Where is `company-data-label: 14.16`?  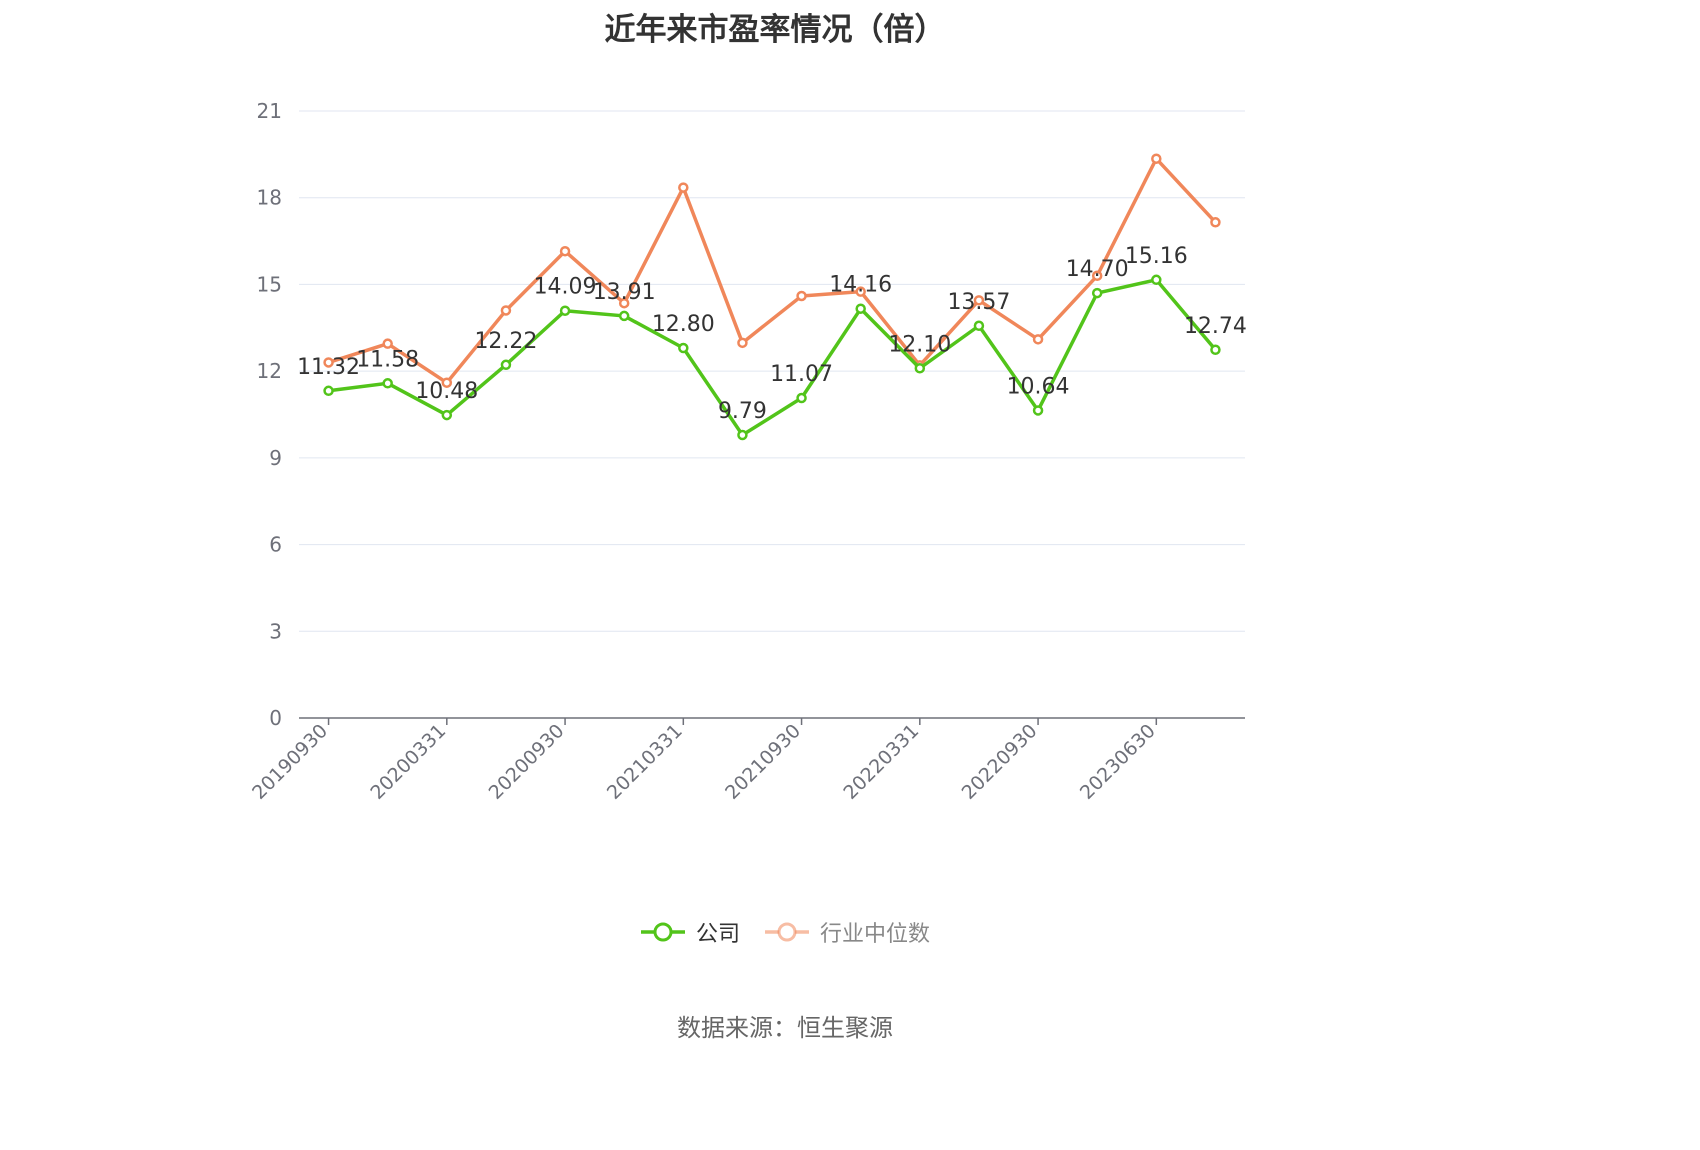
company-data-label: 14.16 is located at coordinates (860, 285).